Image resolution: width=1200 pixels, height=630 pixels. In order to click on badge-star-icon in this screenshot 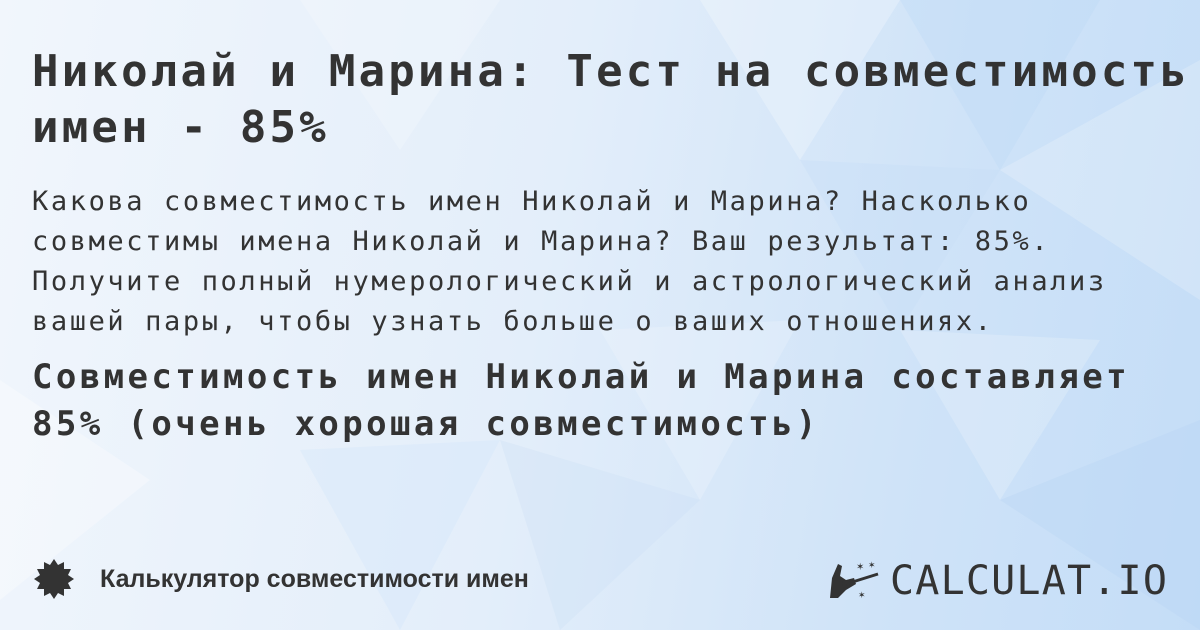, I will do `click(54, 579)`.